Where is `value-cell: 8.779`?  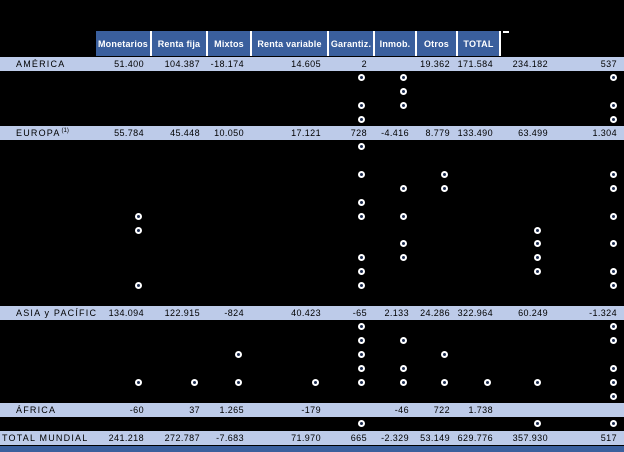 value-cell: 8.779 is located at coordinates (437, 133).